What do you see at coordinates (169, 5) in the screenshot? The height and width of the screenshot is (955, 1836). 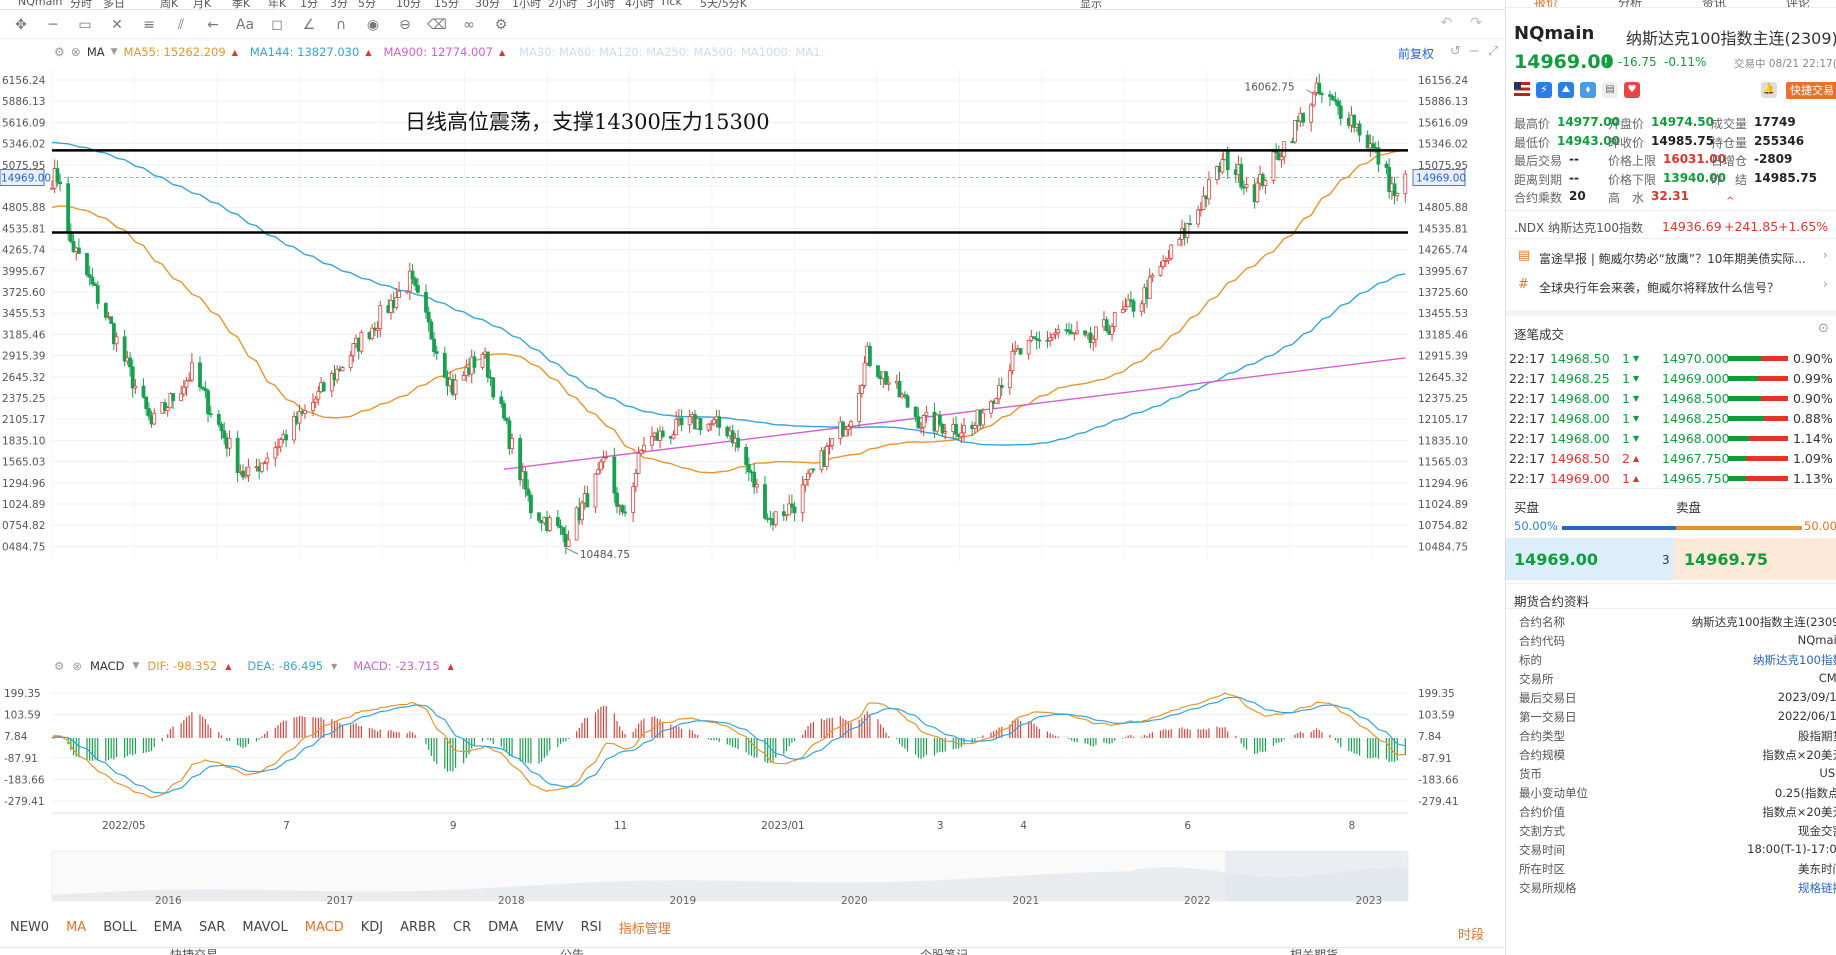 I see `menu-item: 周K` at bounding box center [169, 5].